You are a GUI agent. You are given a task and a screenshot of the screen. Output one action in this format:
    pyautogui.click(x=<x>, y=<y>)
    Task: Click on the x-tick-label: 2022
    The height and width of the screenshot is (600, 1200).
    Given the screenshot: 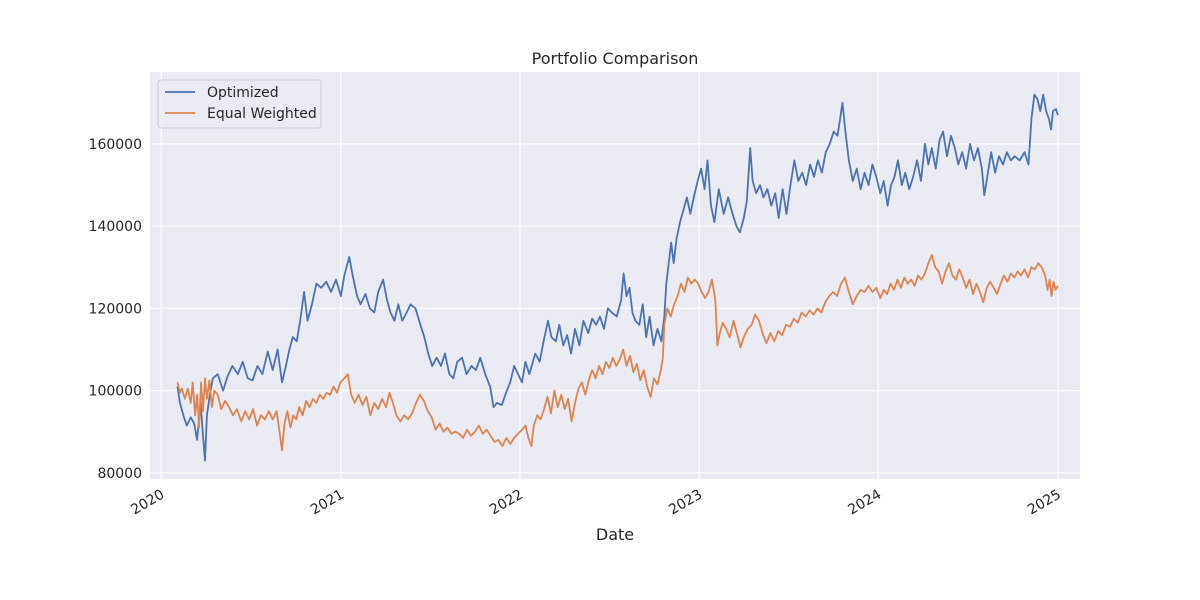 What is the action you would take?
    pyautogui.click(x=506, y=503)
    